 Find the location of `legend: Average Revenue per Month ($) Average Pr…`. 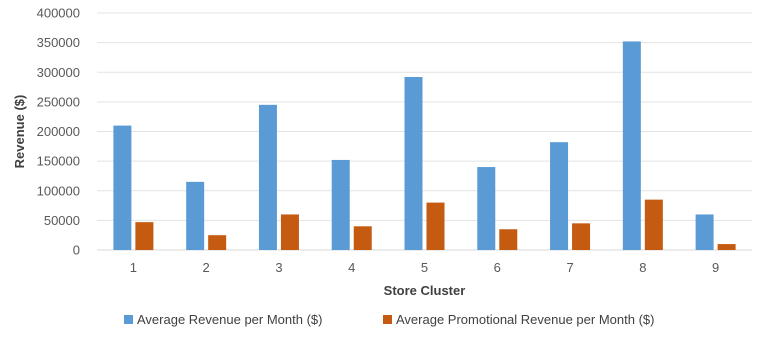

legend: Average Revenue per Month ($) Average Pr… is located at coordinates (389, 319).